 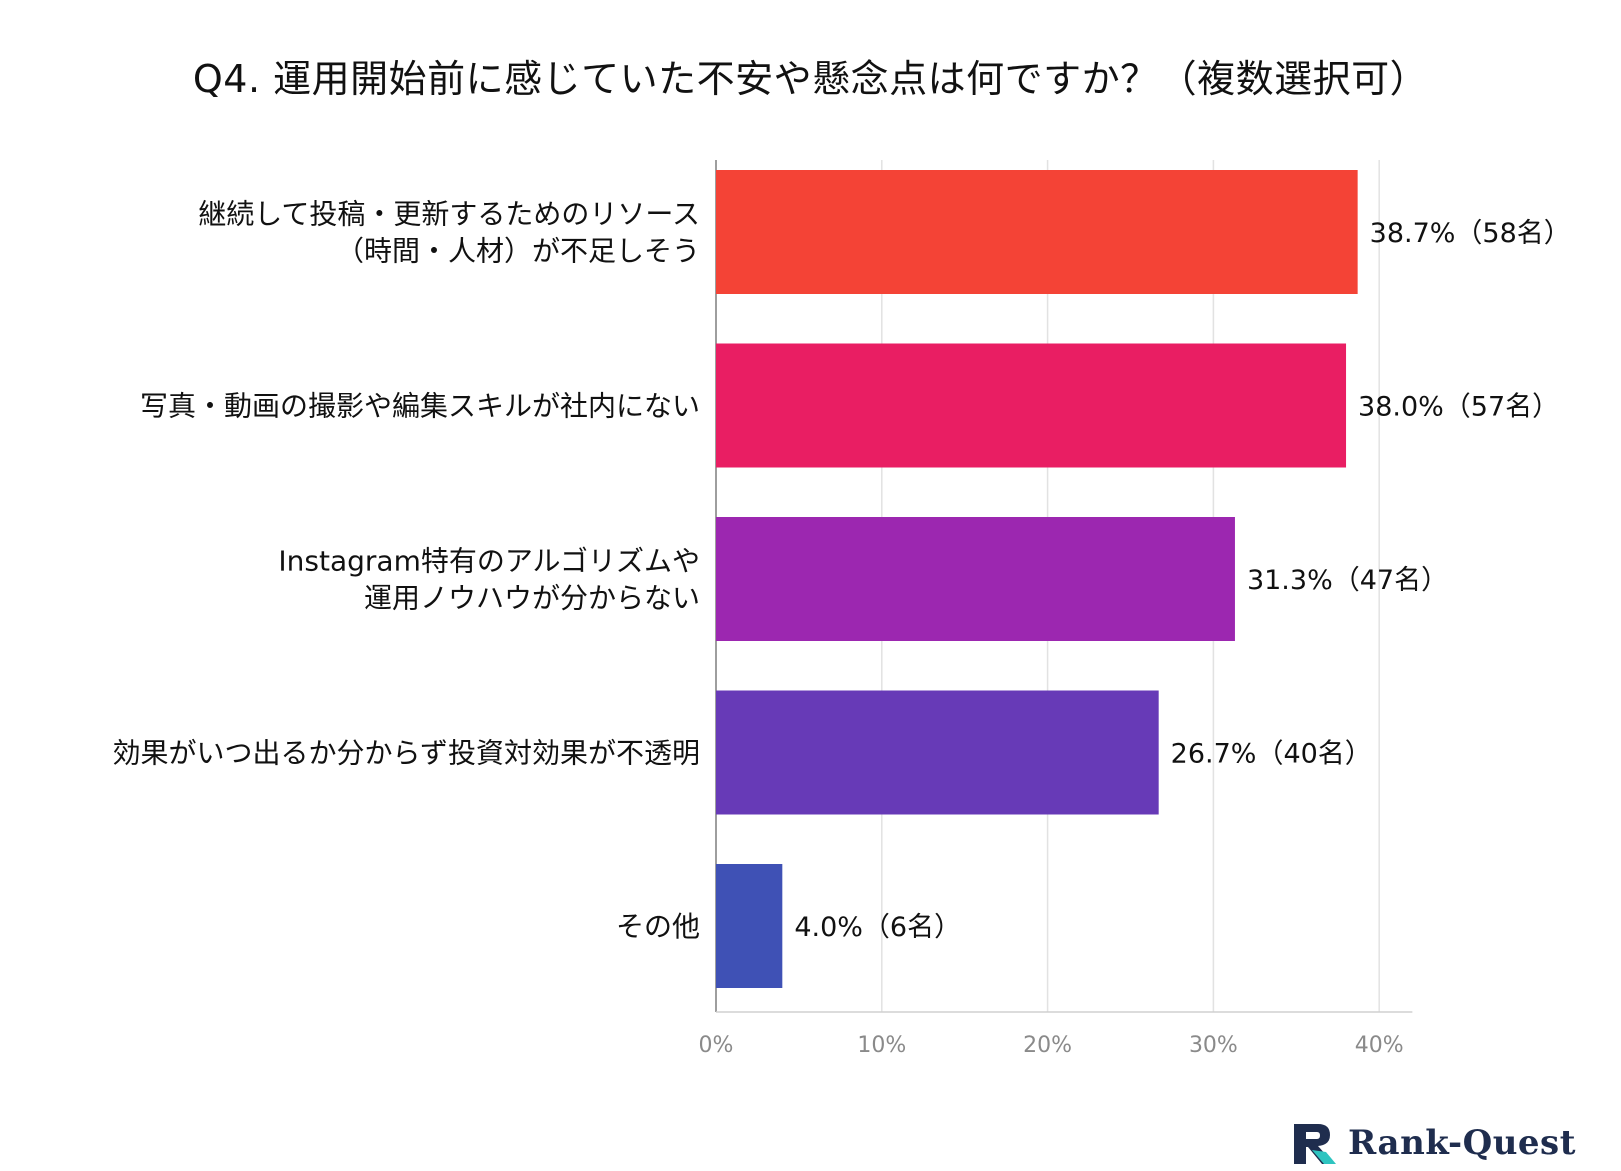 What do you see at coordinates (716, 1045) in the screenshot?
I see `x-tick-label: 0%` at bounding box center [716, 1045].